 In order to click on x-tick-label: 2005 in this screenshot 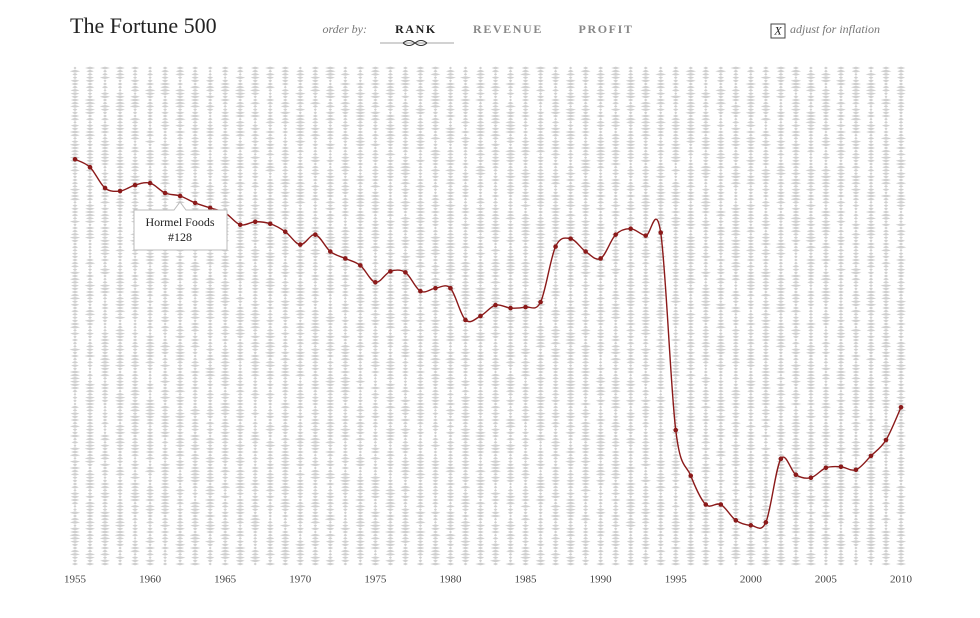, I will do `click(826, 580)`.